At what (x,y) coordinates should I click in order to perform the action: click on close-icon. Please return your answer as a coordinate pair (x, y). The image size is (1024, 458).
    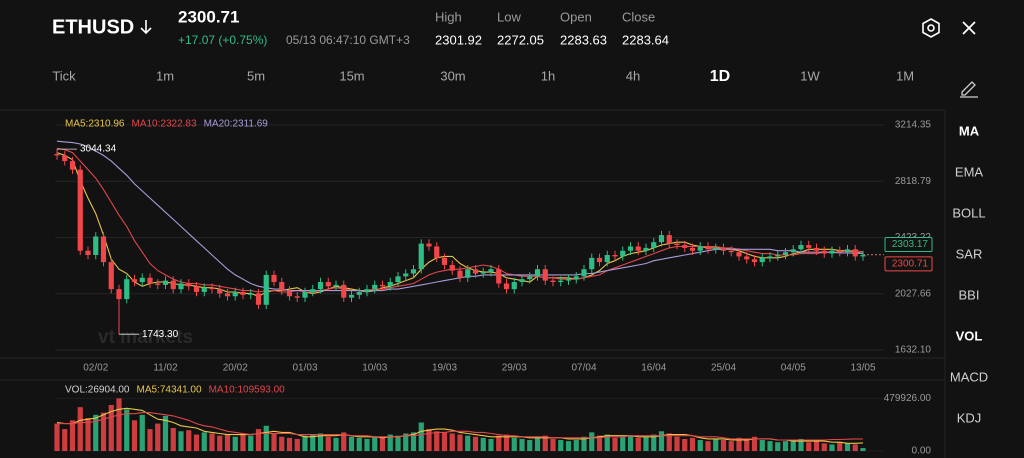
    Looking at the image, I should click on (969, 28).